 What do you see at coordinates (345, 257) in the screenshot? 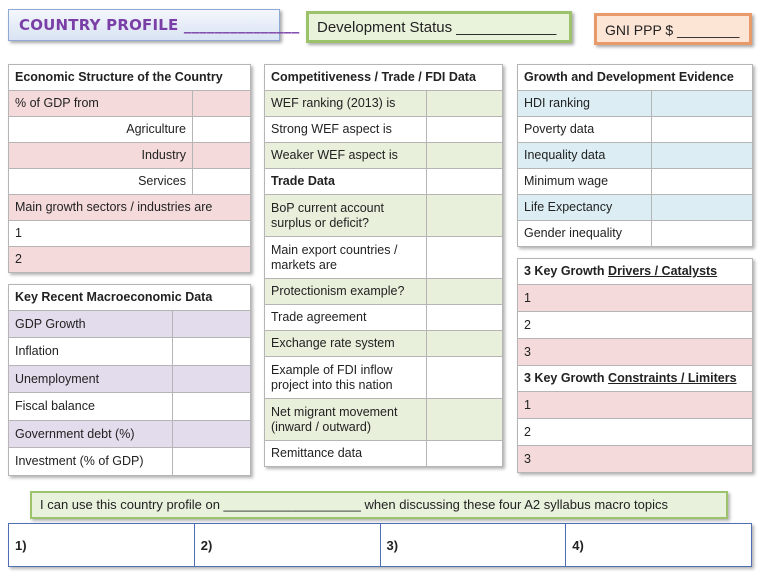
I see `row-export-markets: Main export countries / markets are` at bounding box center [345, 257].